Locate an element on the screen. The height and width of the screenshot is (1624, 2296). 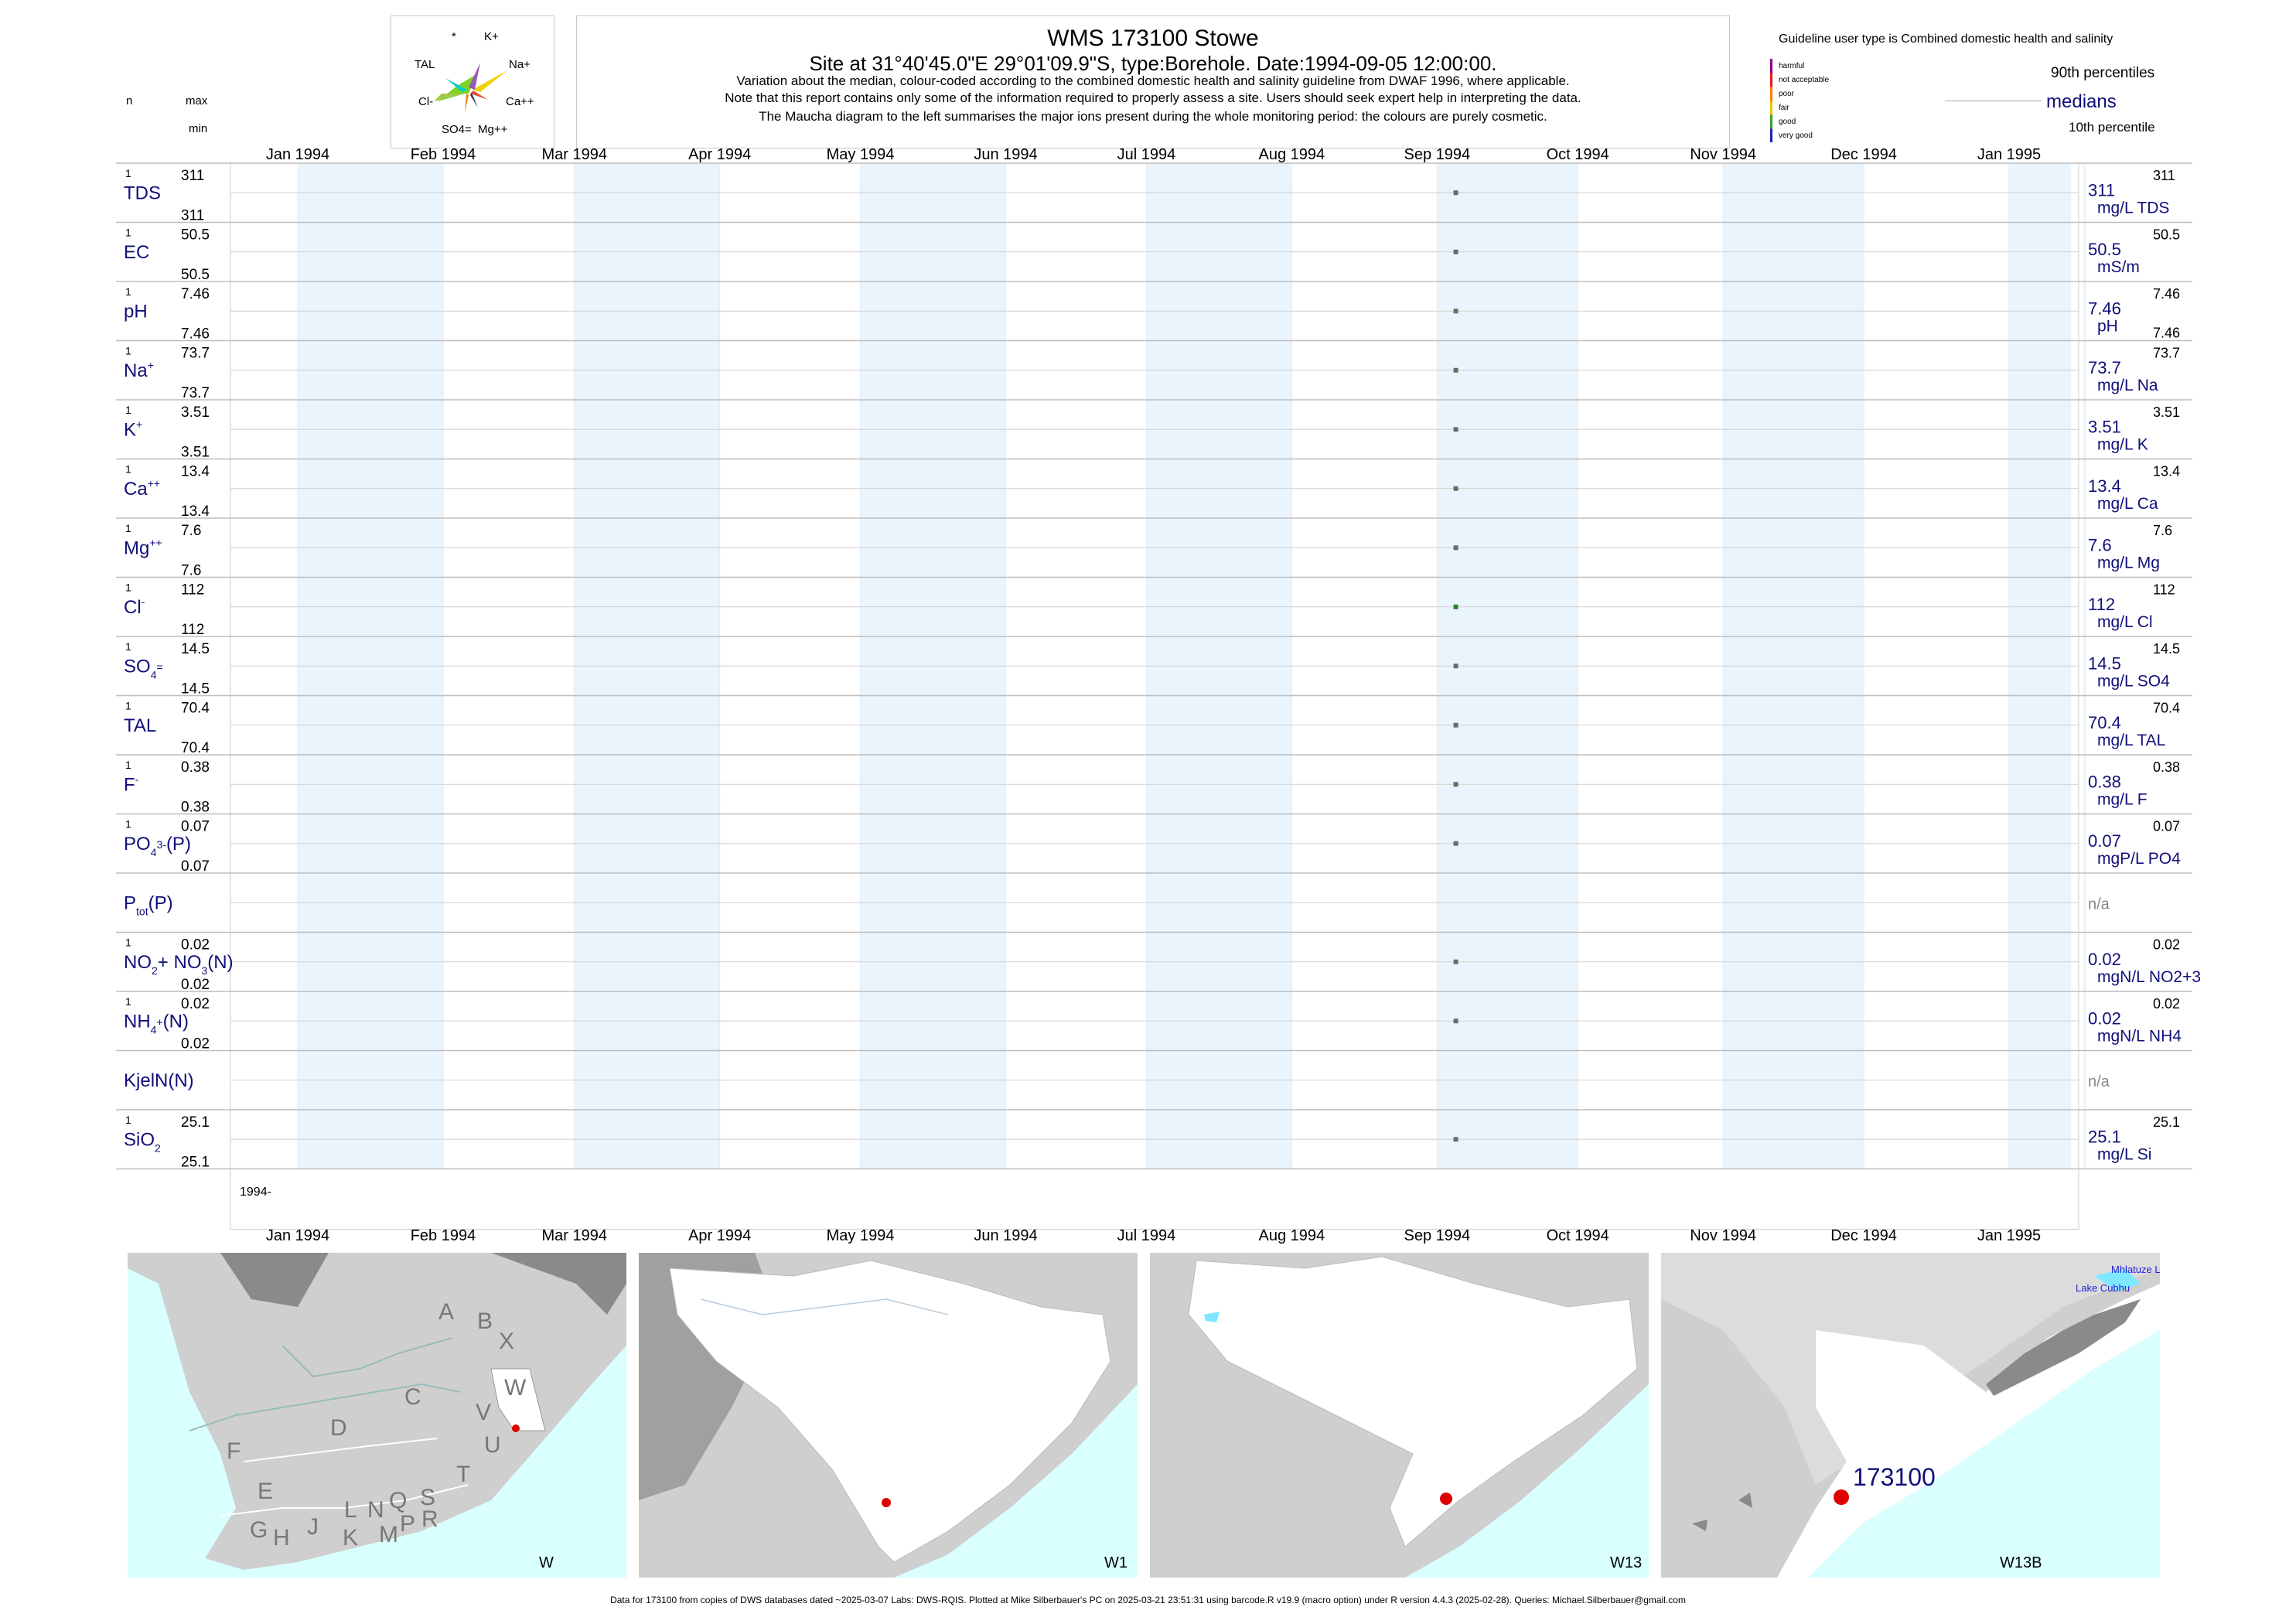
map-drainage-w13b: 173100 Mhlatuze La Lake Cubhu W13B is located at coordinates (1910, 1415).